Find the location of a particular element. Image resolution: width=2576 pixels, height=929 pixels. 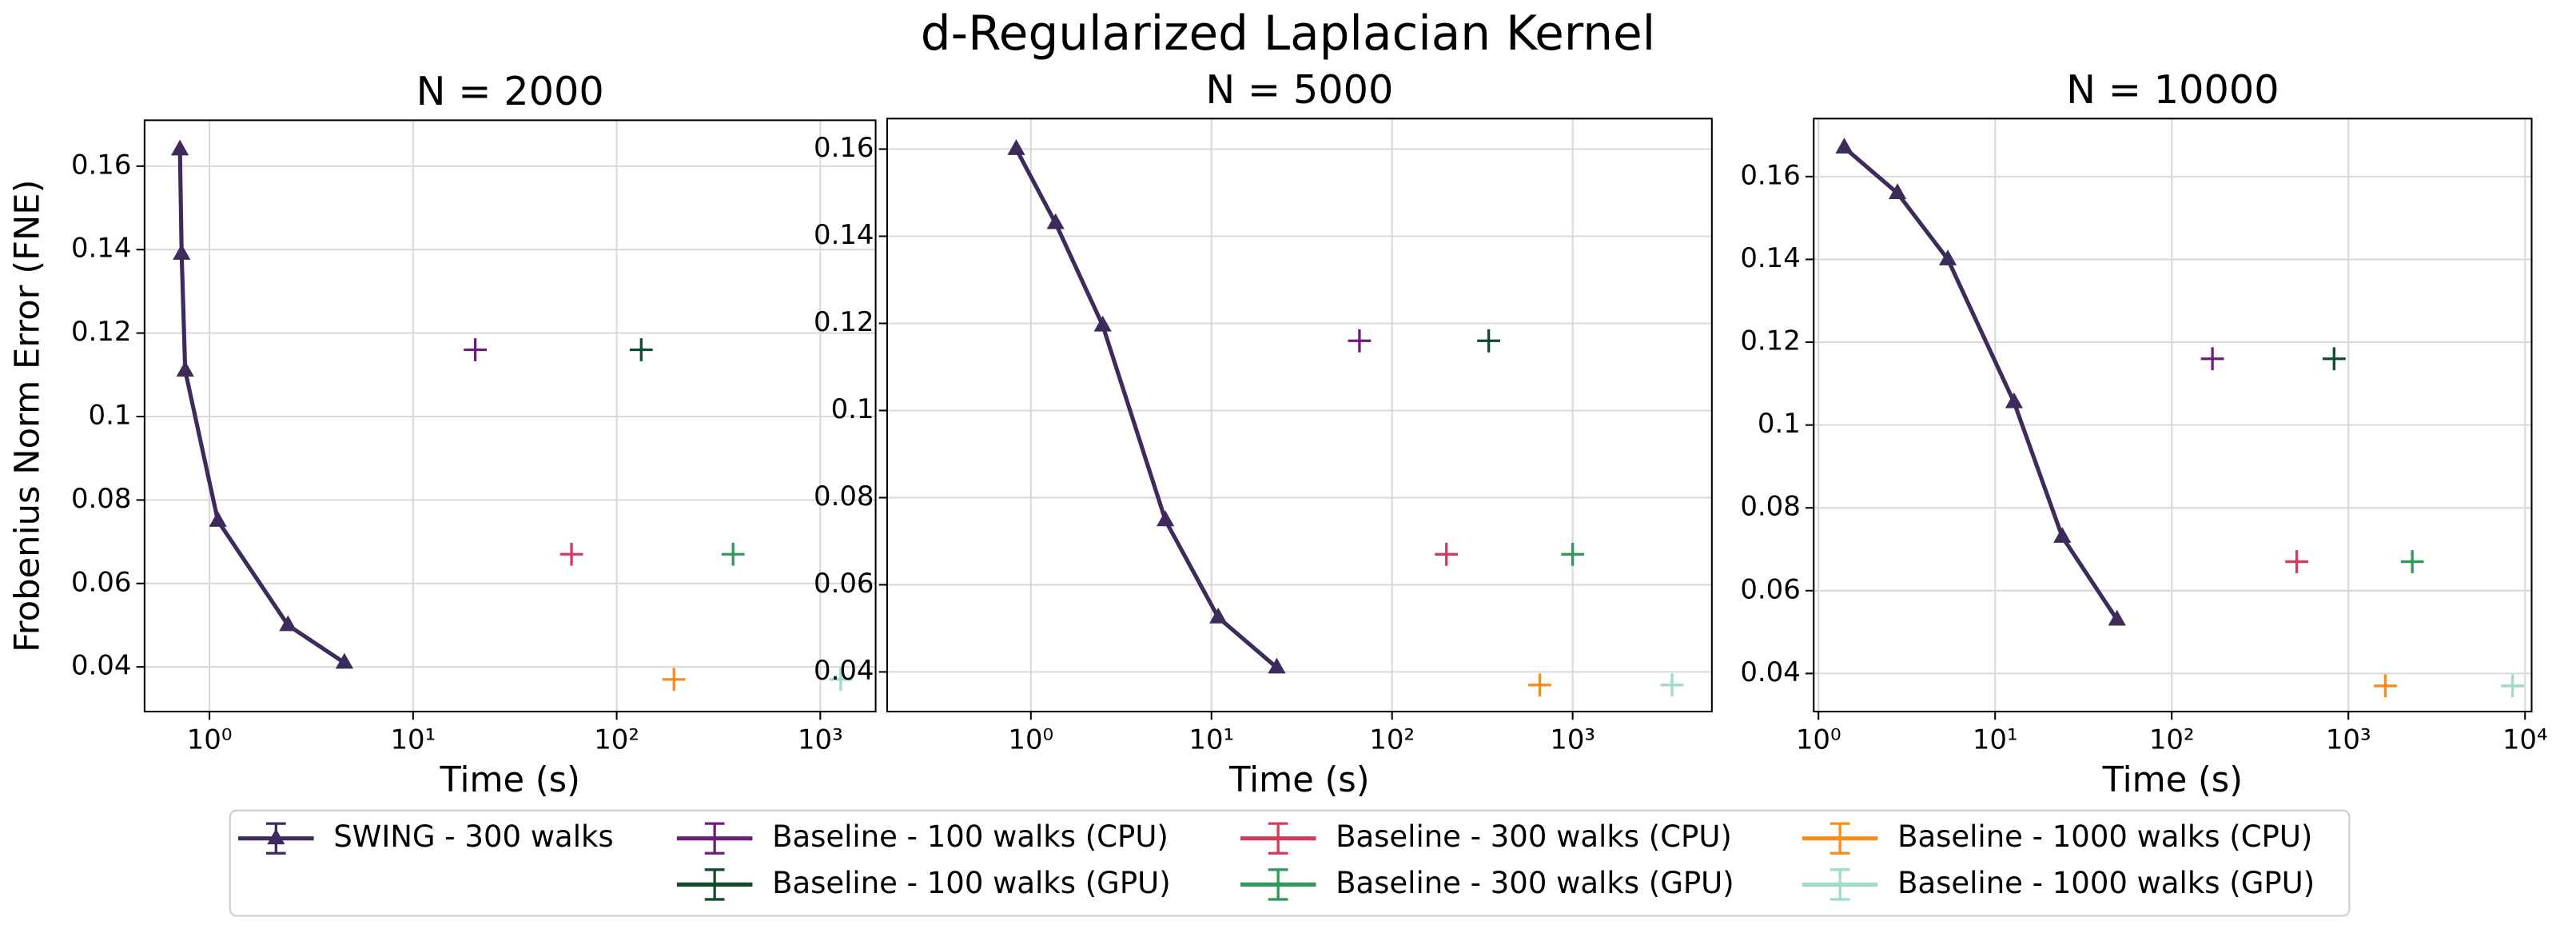

subplot-title: N = 2000 is located at coordinates (510, 91).